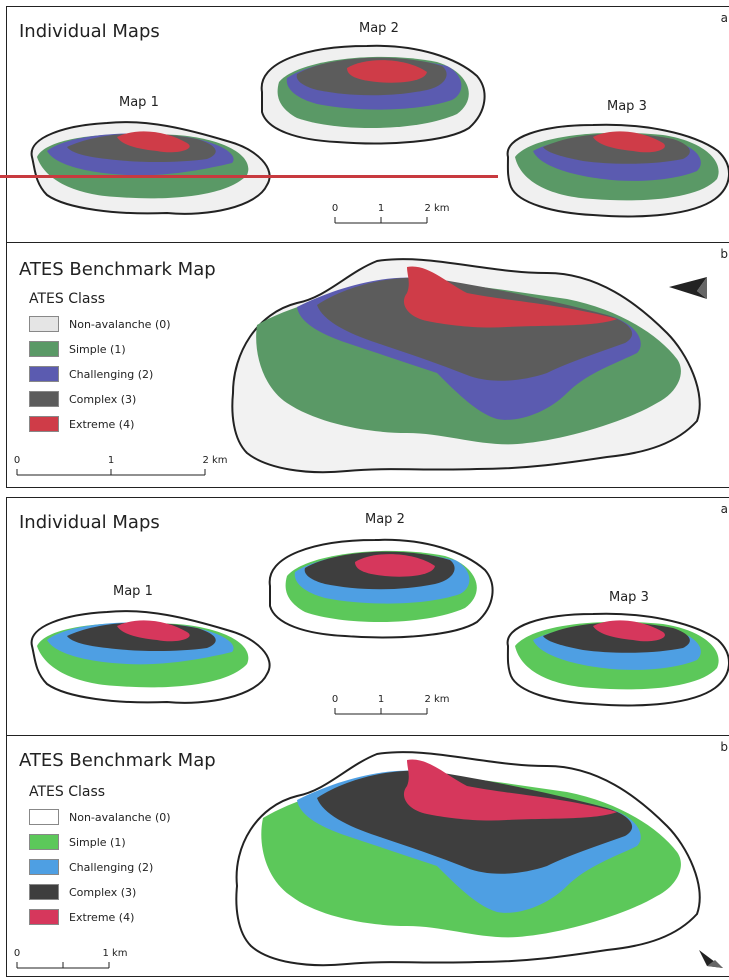  I want to click on top-benchmark-map-canvas, so click(466, 366).